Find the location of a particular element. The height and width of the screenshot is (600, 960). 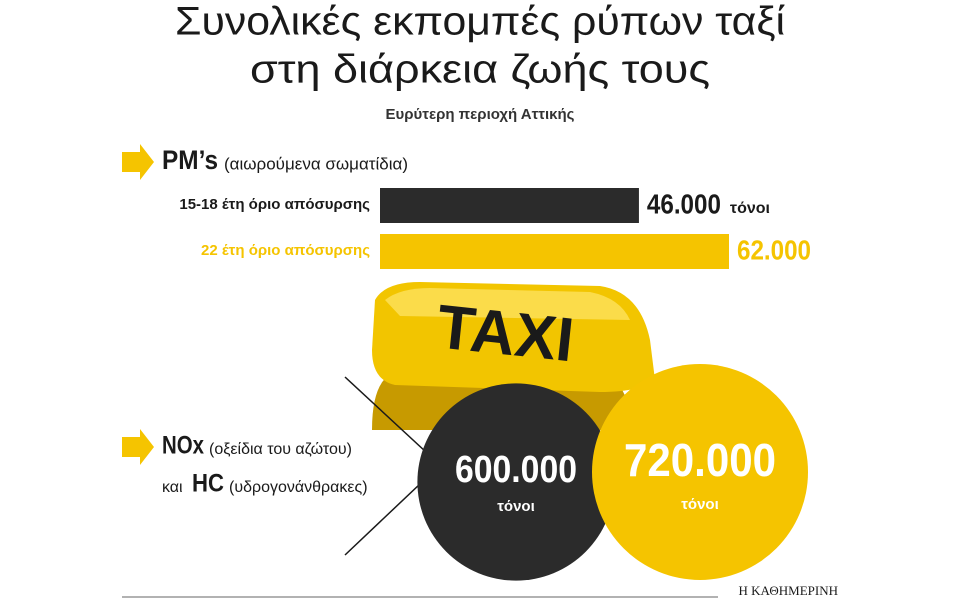

taxi-text: TAXI is located at coordinates (505, 333).